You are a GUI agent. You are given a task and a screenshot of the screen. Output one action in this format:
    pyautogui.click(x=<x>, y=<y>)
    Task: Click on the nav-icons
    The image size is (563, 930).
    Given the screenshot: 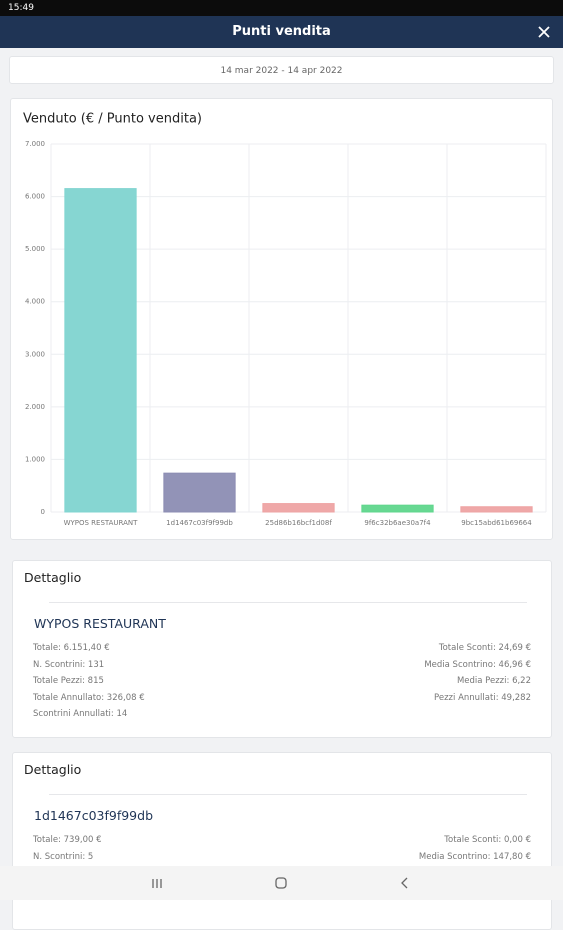 What is the action you would take?
    pyautogui.click(x=280, y=883)
    